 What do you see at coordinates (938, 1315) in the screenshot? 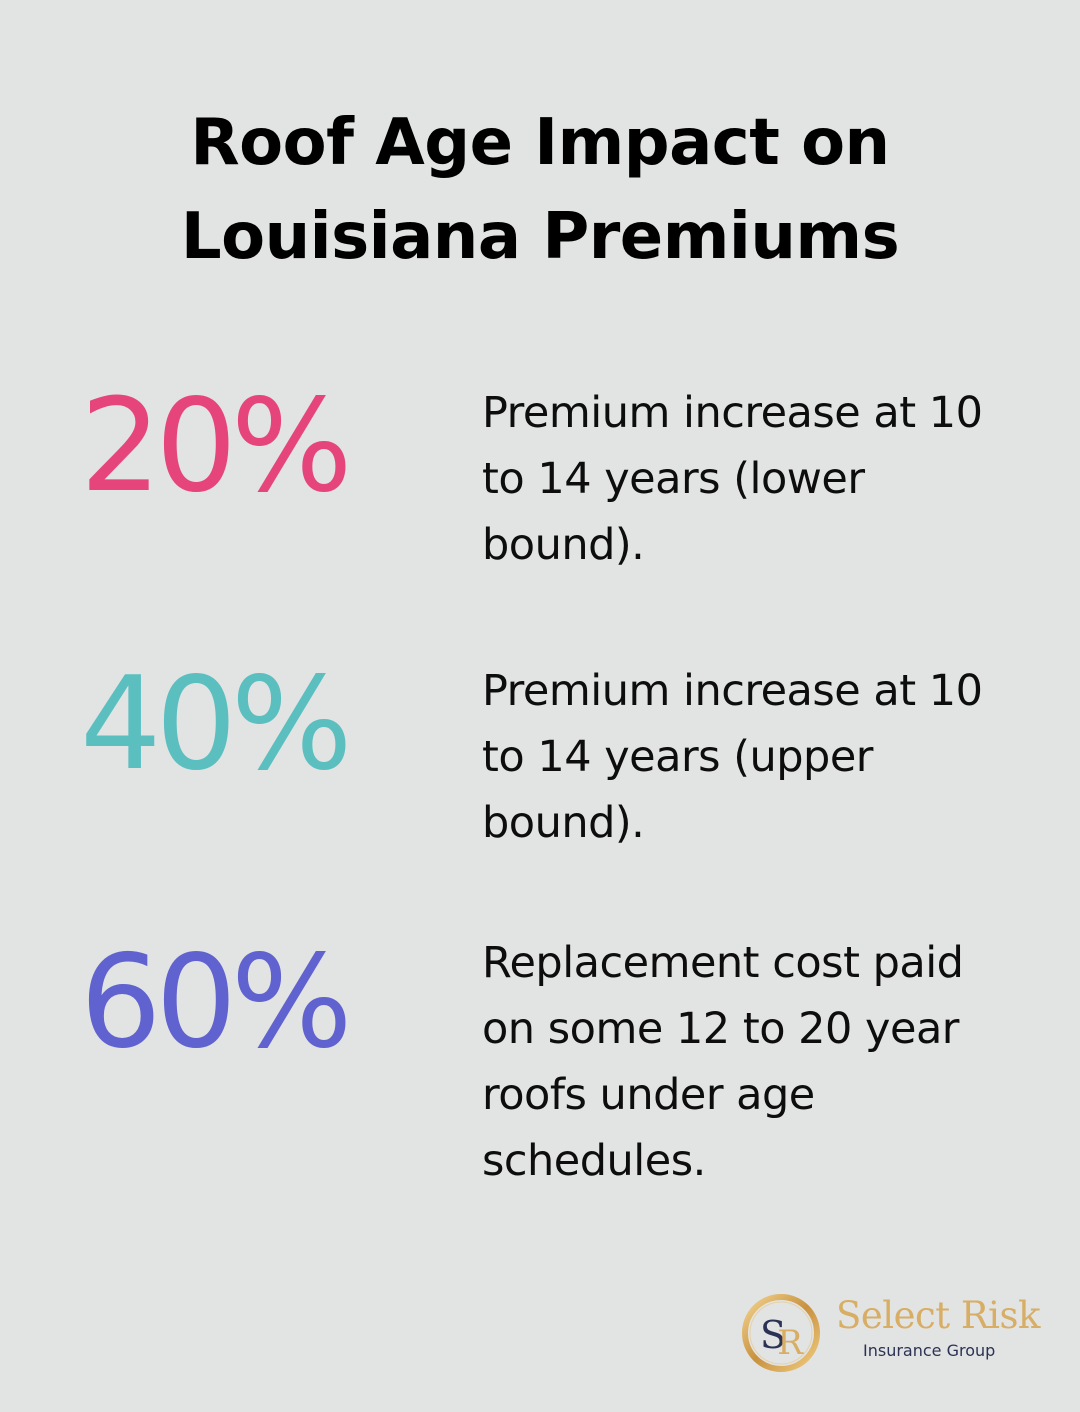
I see `logo-name: Select Risk` at bounding box center [938, 1315].